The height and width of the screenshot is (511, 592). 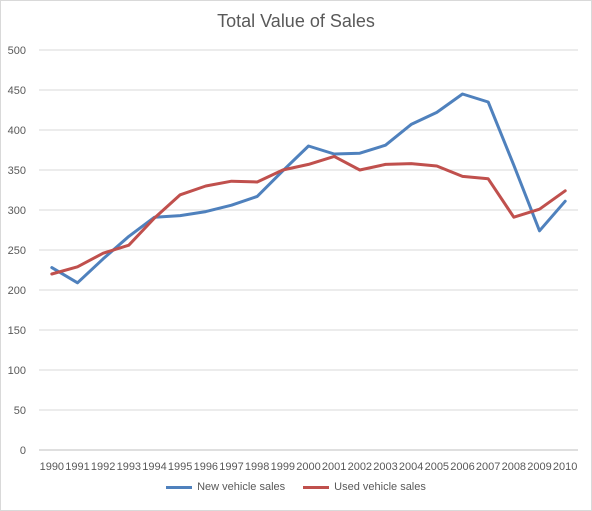 What do you see at coordinates (180, 467) in the screenshot?
I see `x-tick-label: 1995` at bounding box center [180, 467].